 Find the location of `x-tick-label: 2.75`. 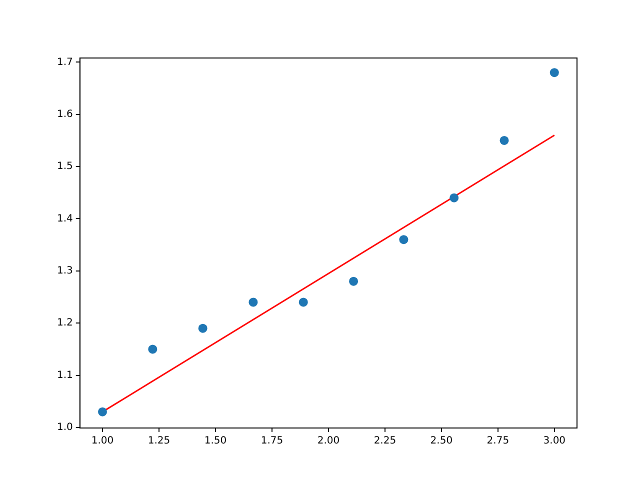

x-tick-label: 2.75 is located at coordinates (498, 441).